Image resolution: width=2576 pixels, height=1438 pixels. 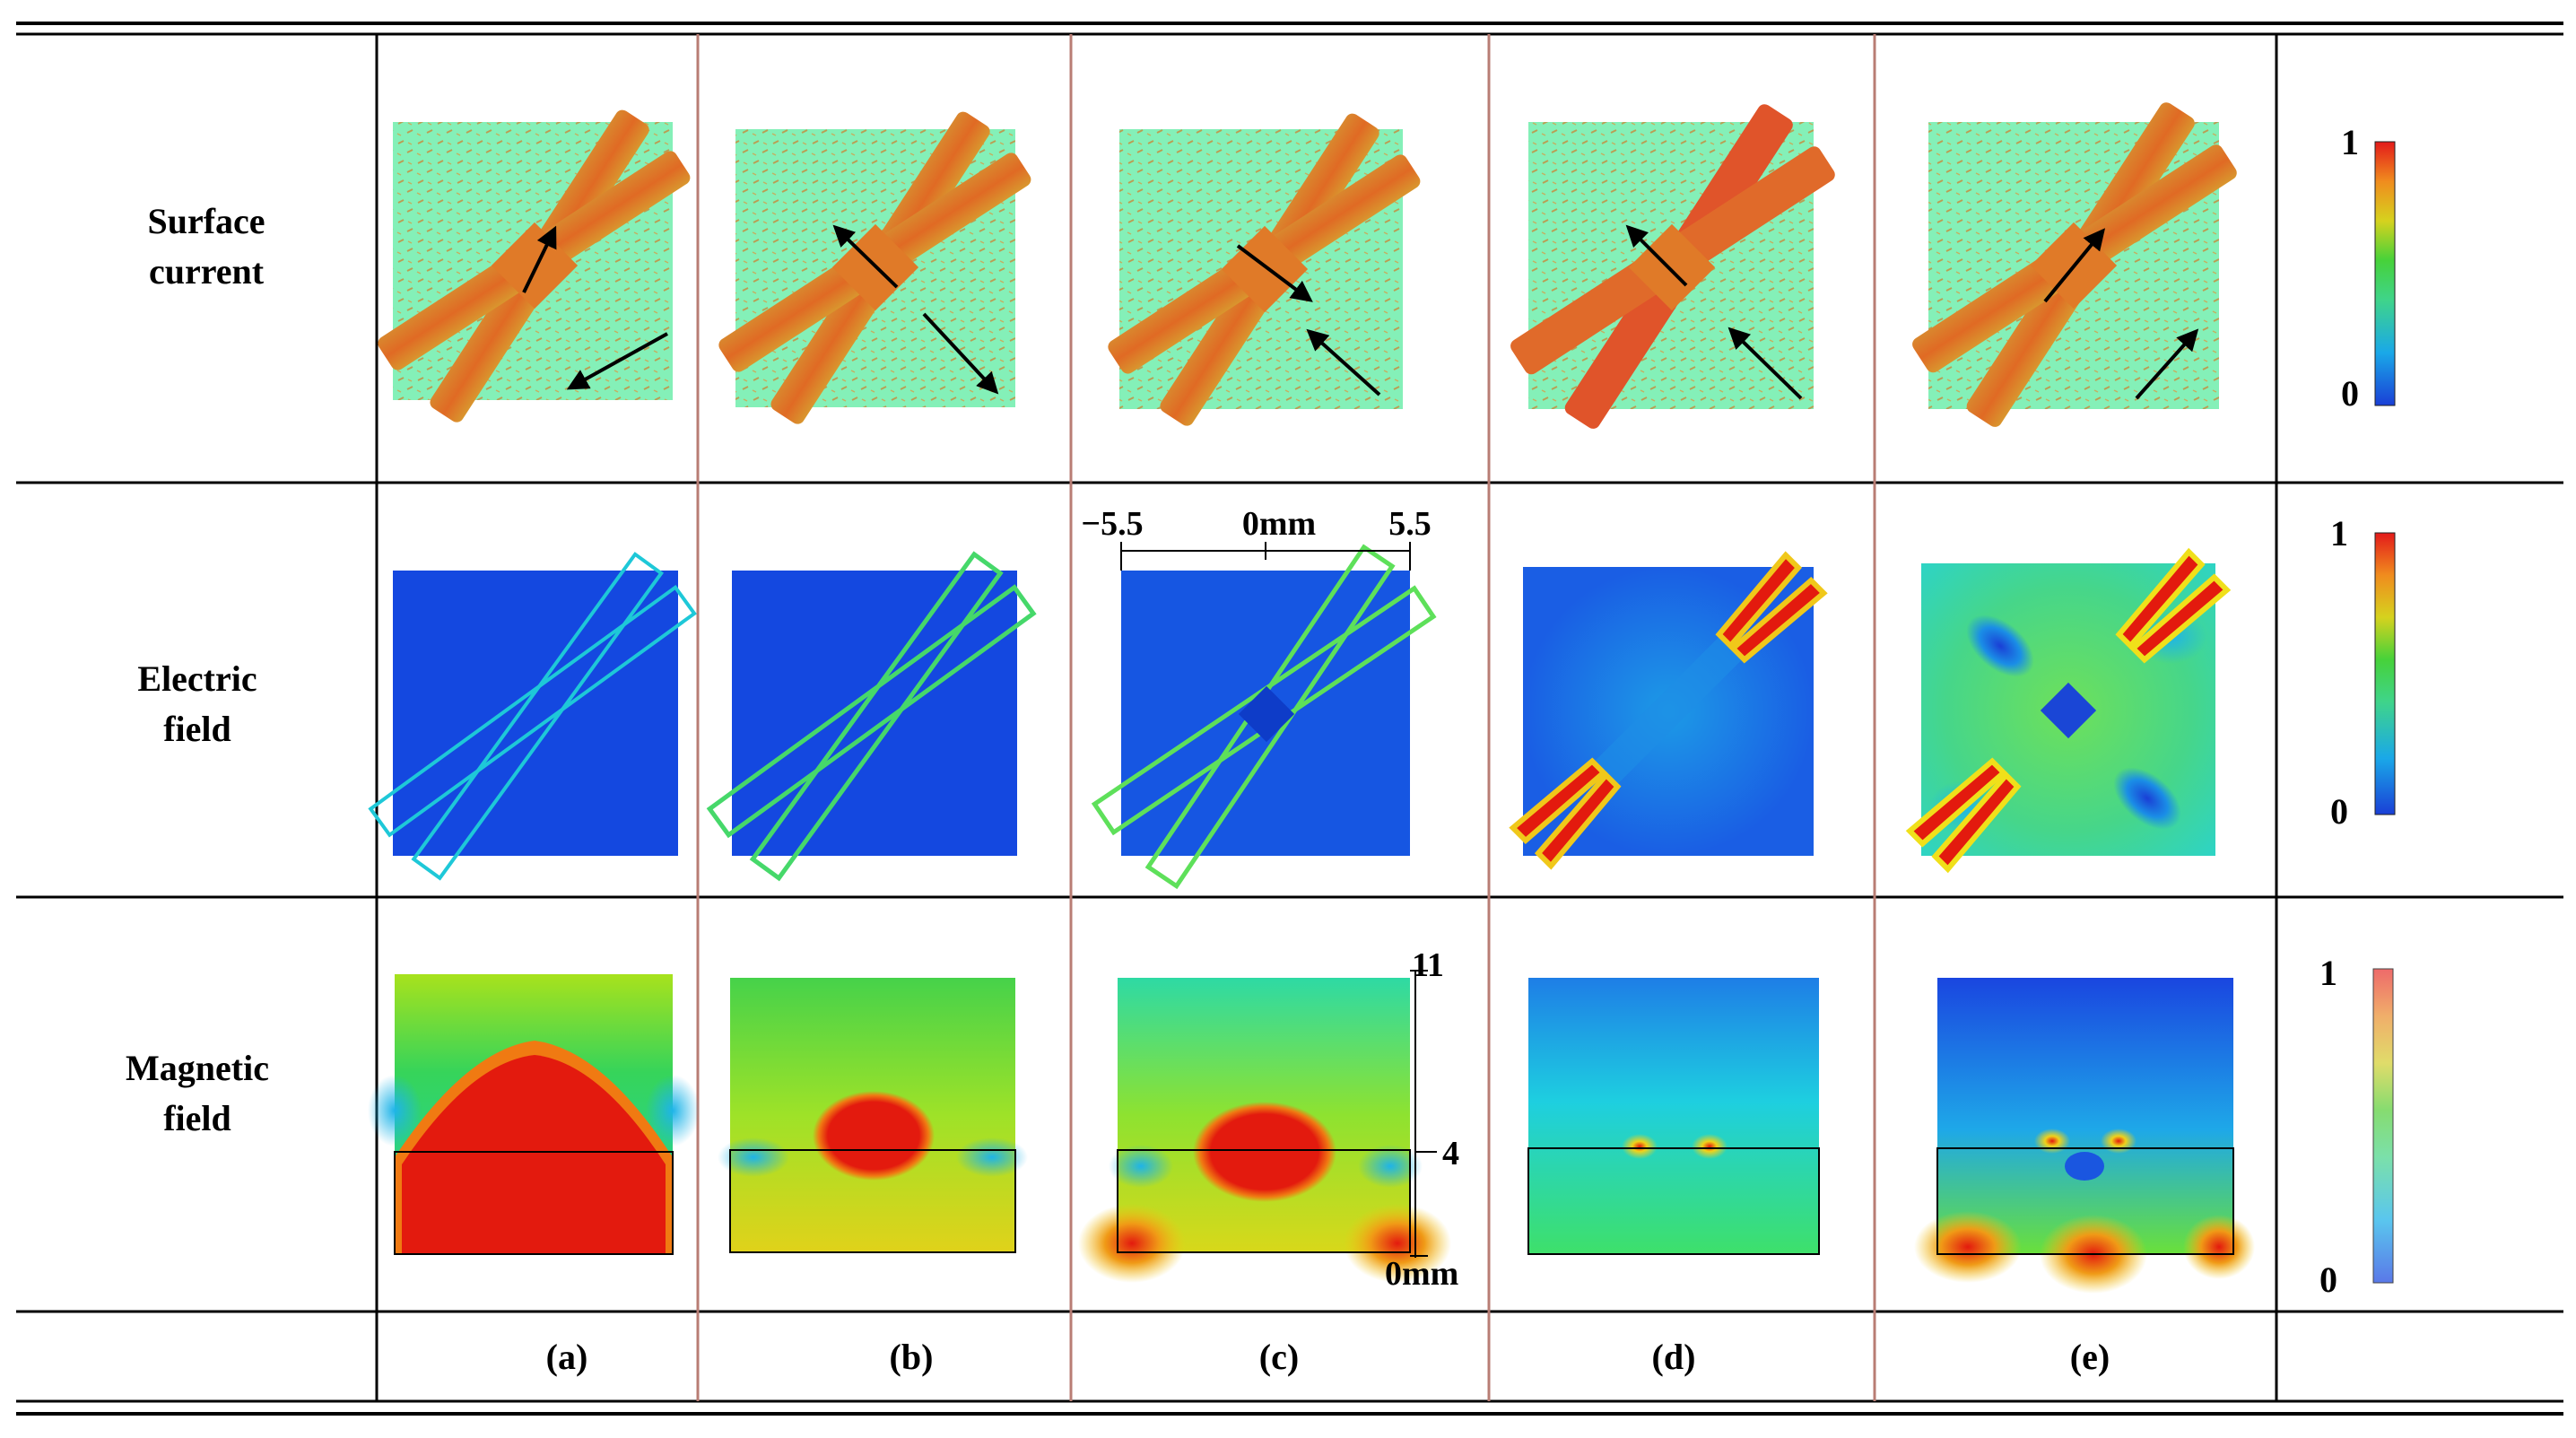 I want to click on electric-axis-right-label: 5.5, so click(x=1410, y=524).